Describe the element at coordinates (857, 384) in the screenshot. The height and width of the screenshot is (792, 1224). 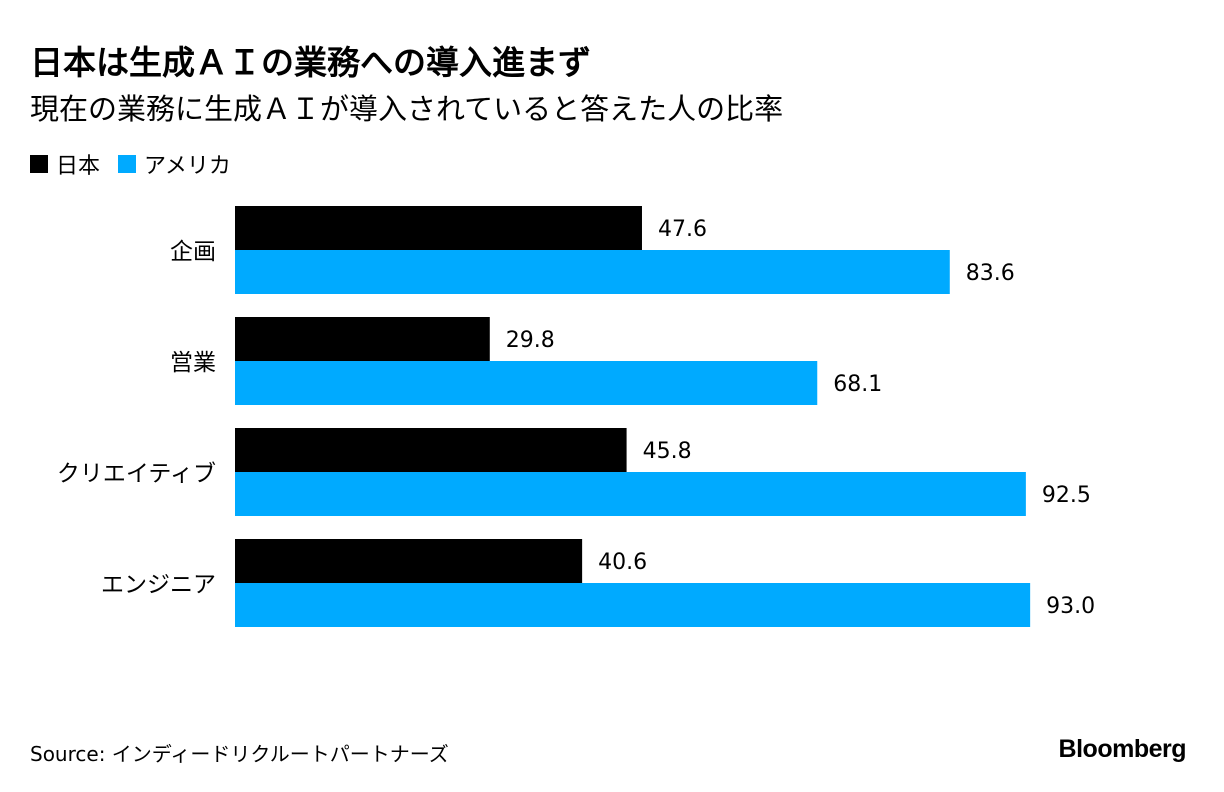
I see `data-label: 68.1` at that location.